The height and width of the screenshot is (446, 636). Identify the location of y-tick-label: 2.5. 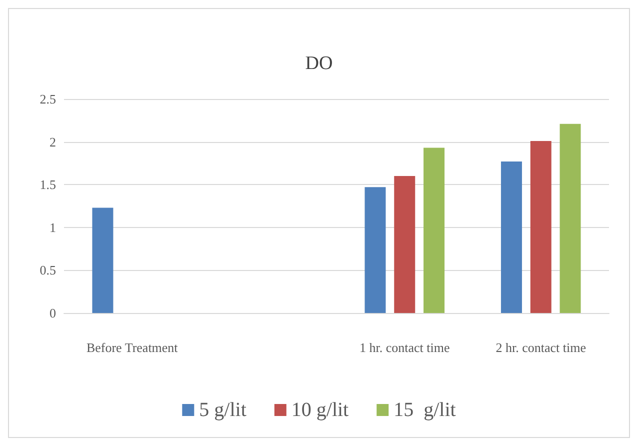
(48, 99).